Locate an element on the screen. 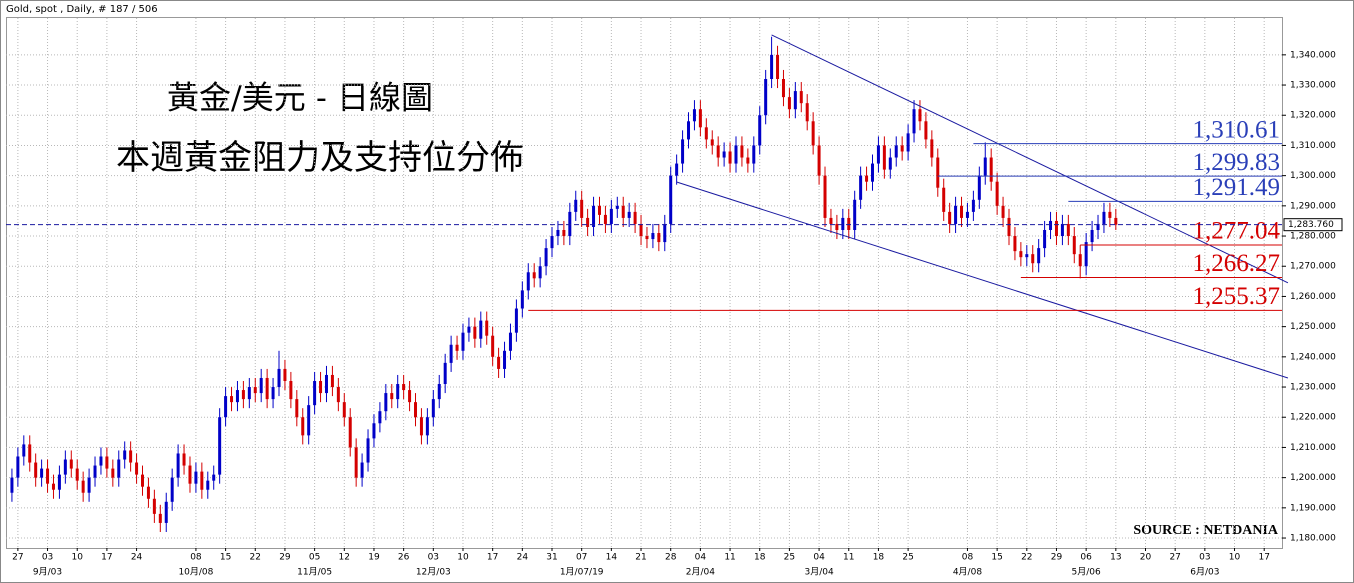 Image resolution: width=1354 pixels, height=583 pixels. y-tick-label: 1,190.000 is located at coordinates (1313, 508).